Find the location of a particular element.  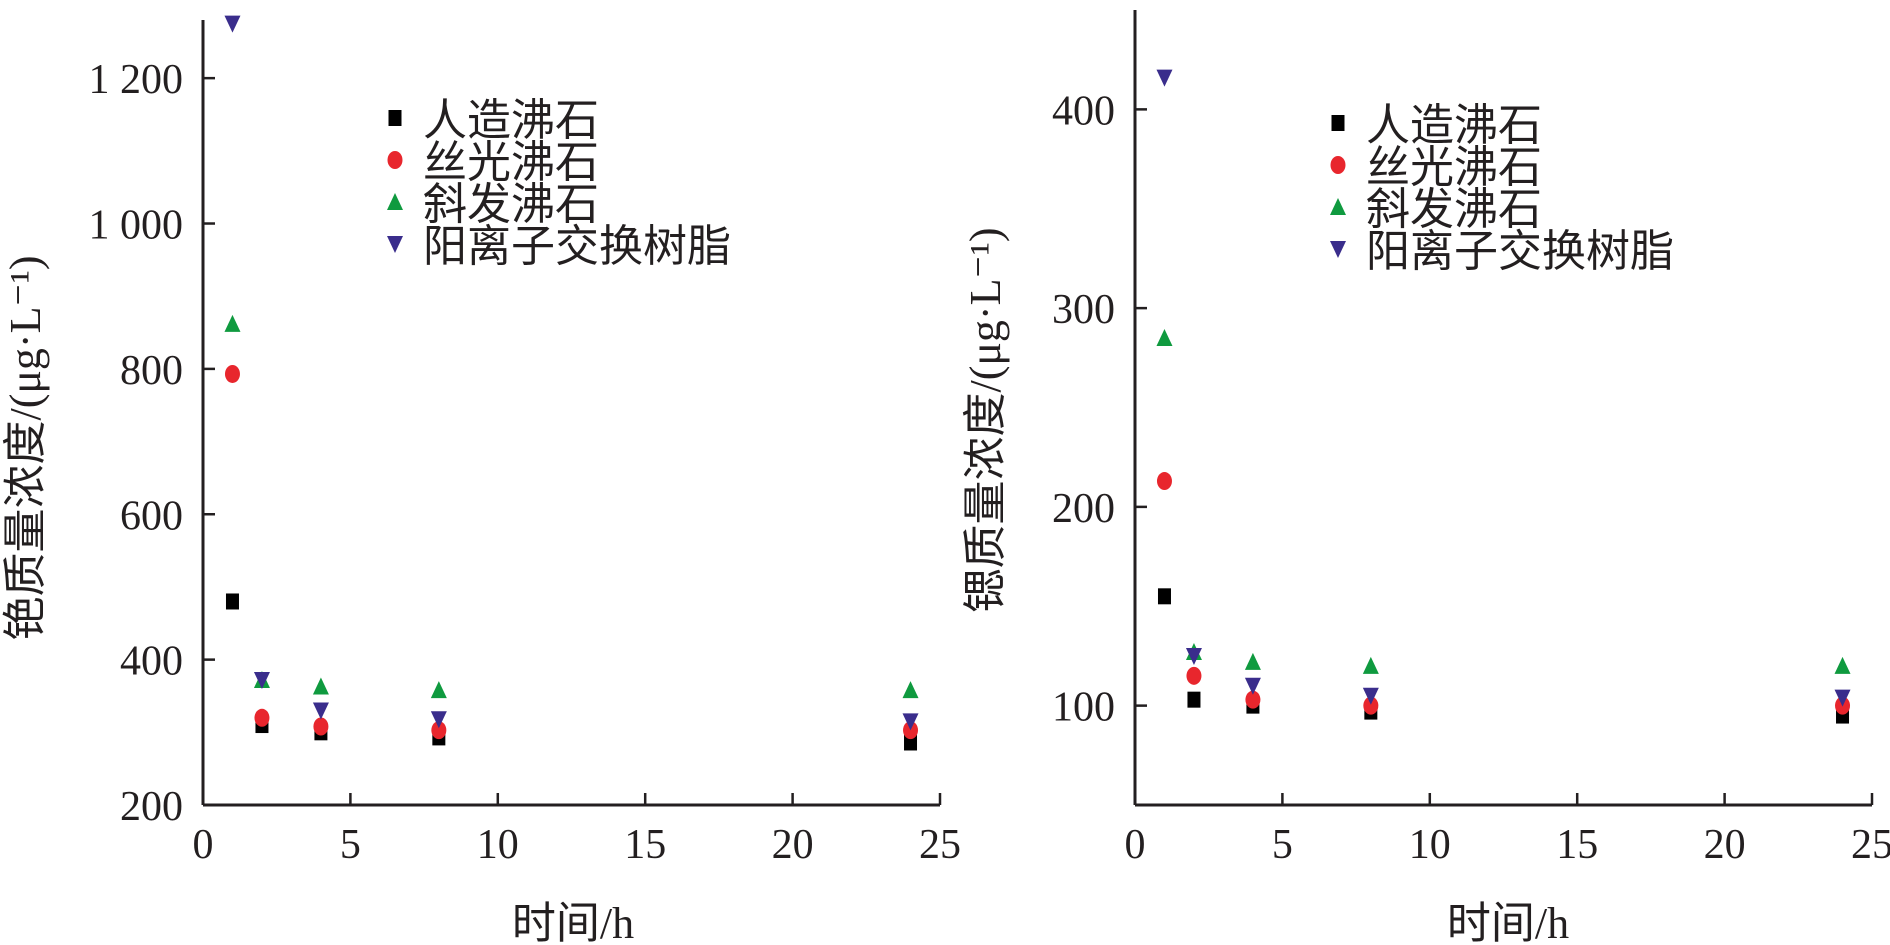

chart-strontium-y-tick-label: 400 is located at coordinates (1083, 111).